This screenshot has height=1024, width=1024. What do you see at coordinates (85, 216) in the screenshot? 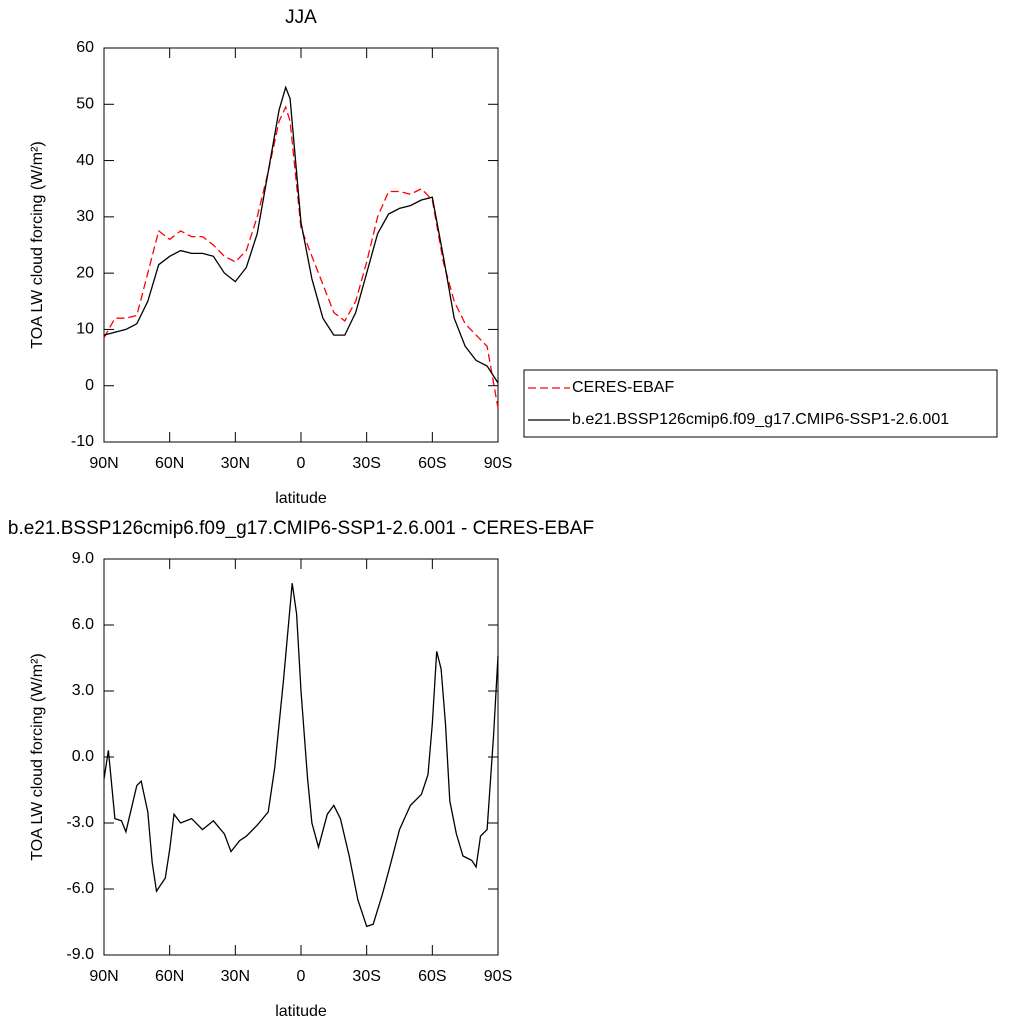
I see `y-tick-label: 30` at bounding box center [85, 216].